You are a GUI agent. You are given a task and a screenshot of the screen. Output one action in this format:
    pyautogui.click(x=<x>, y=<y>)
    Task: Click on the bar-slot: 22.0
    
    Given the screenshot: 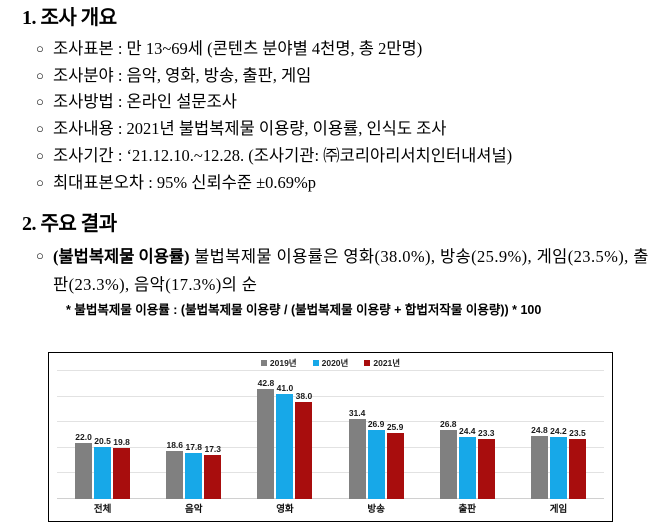 What is the action you would take?
    pyautogui.click(x=84, y=435)
    